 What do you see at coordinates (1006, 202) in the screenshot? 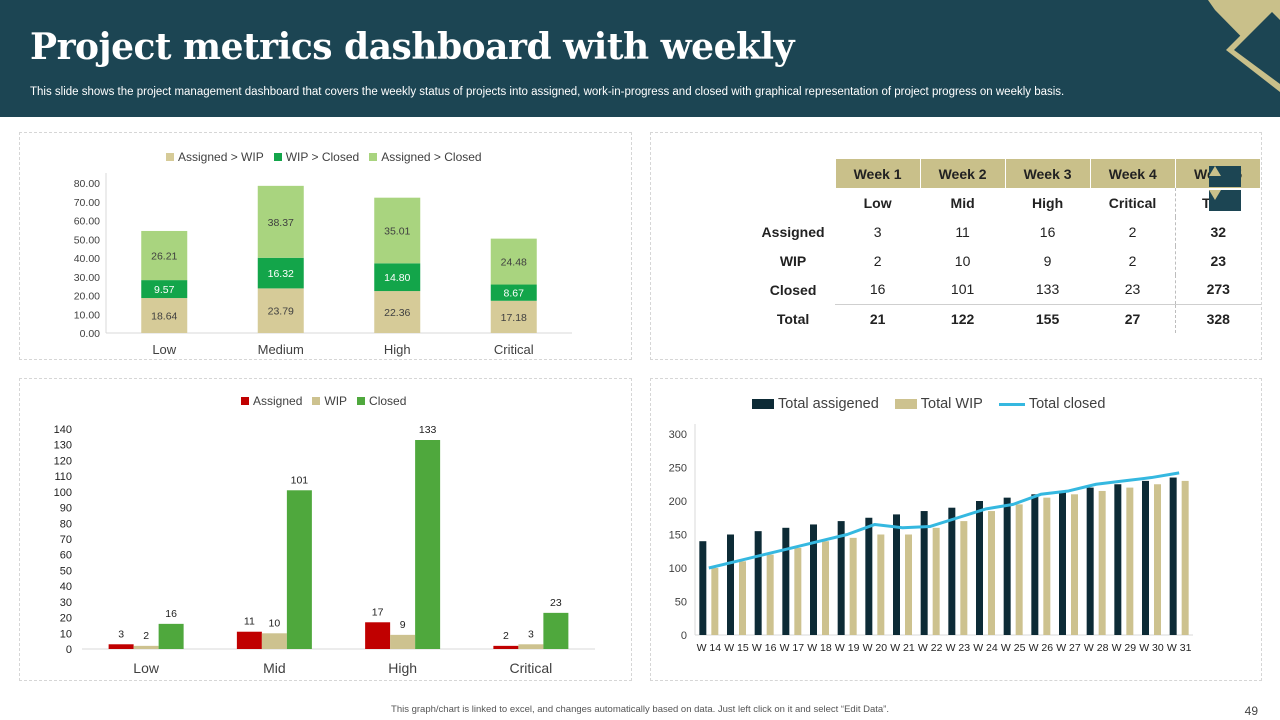
I see `table-subheader-row: Low Mid High Critical Total` at bounding box center [1006, 202].